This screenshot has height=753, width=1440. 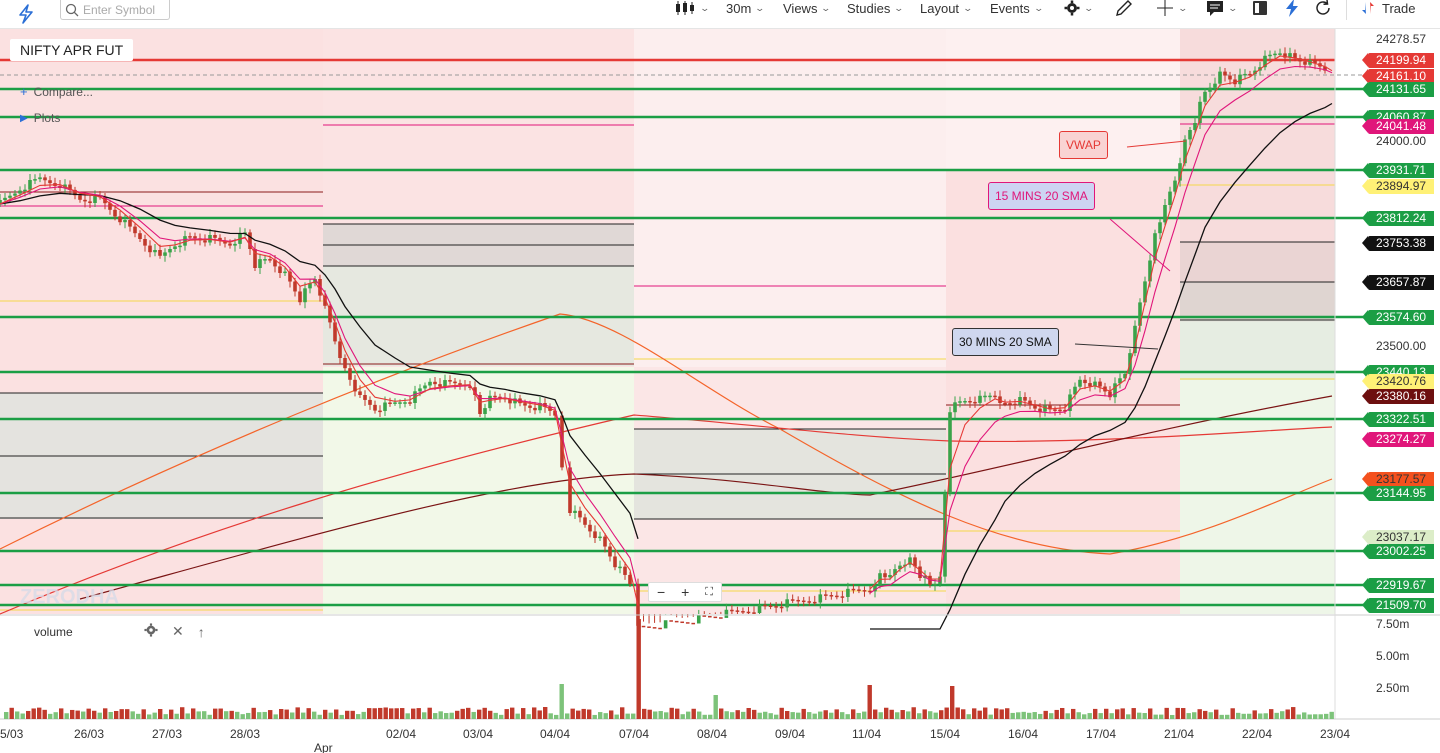 I want to click on events-menu: Events ⌄, so click(x=1017, y=8).